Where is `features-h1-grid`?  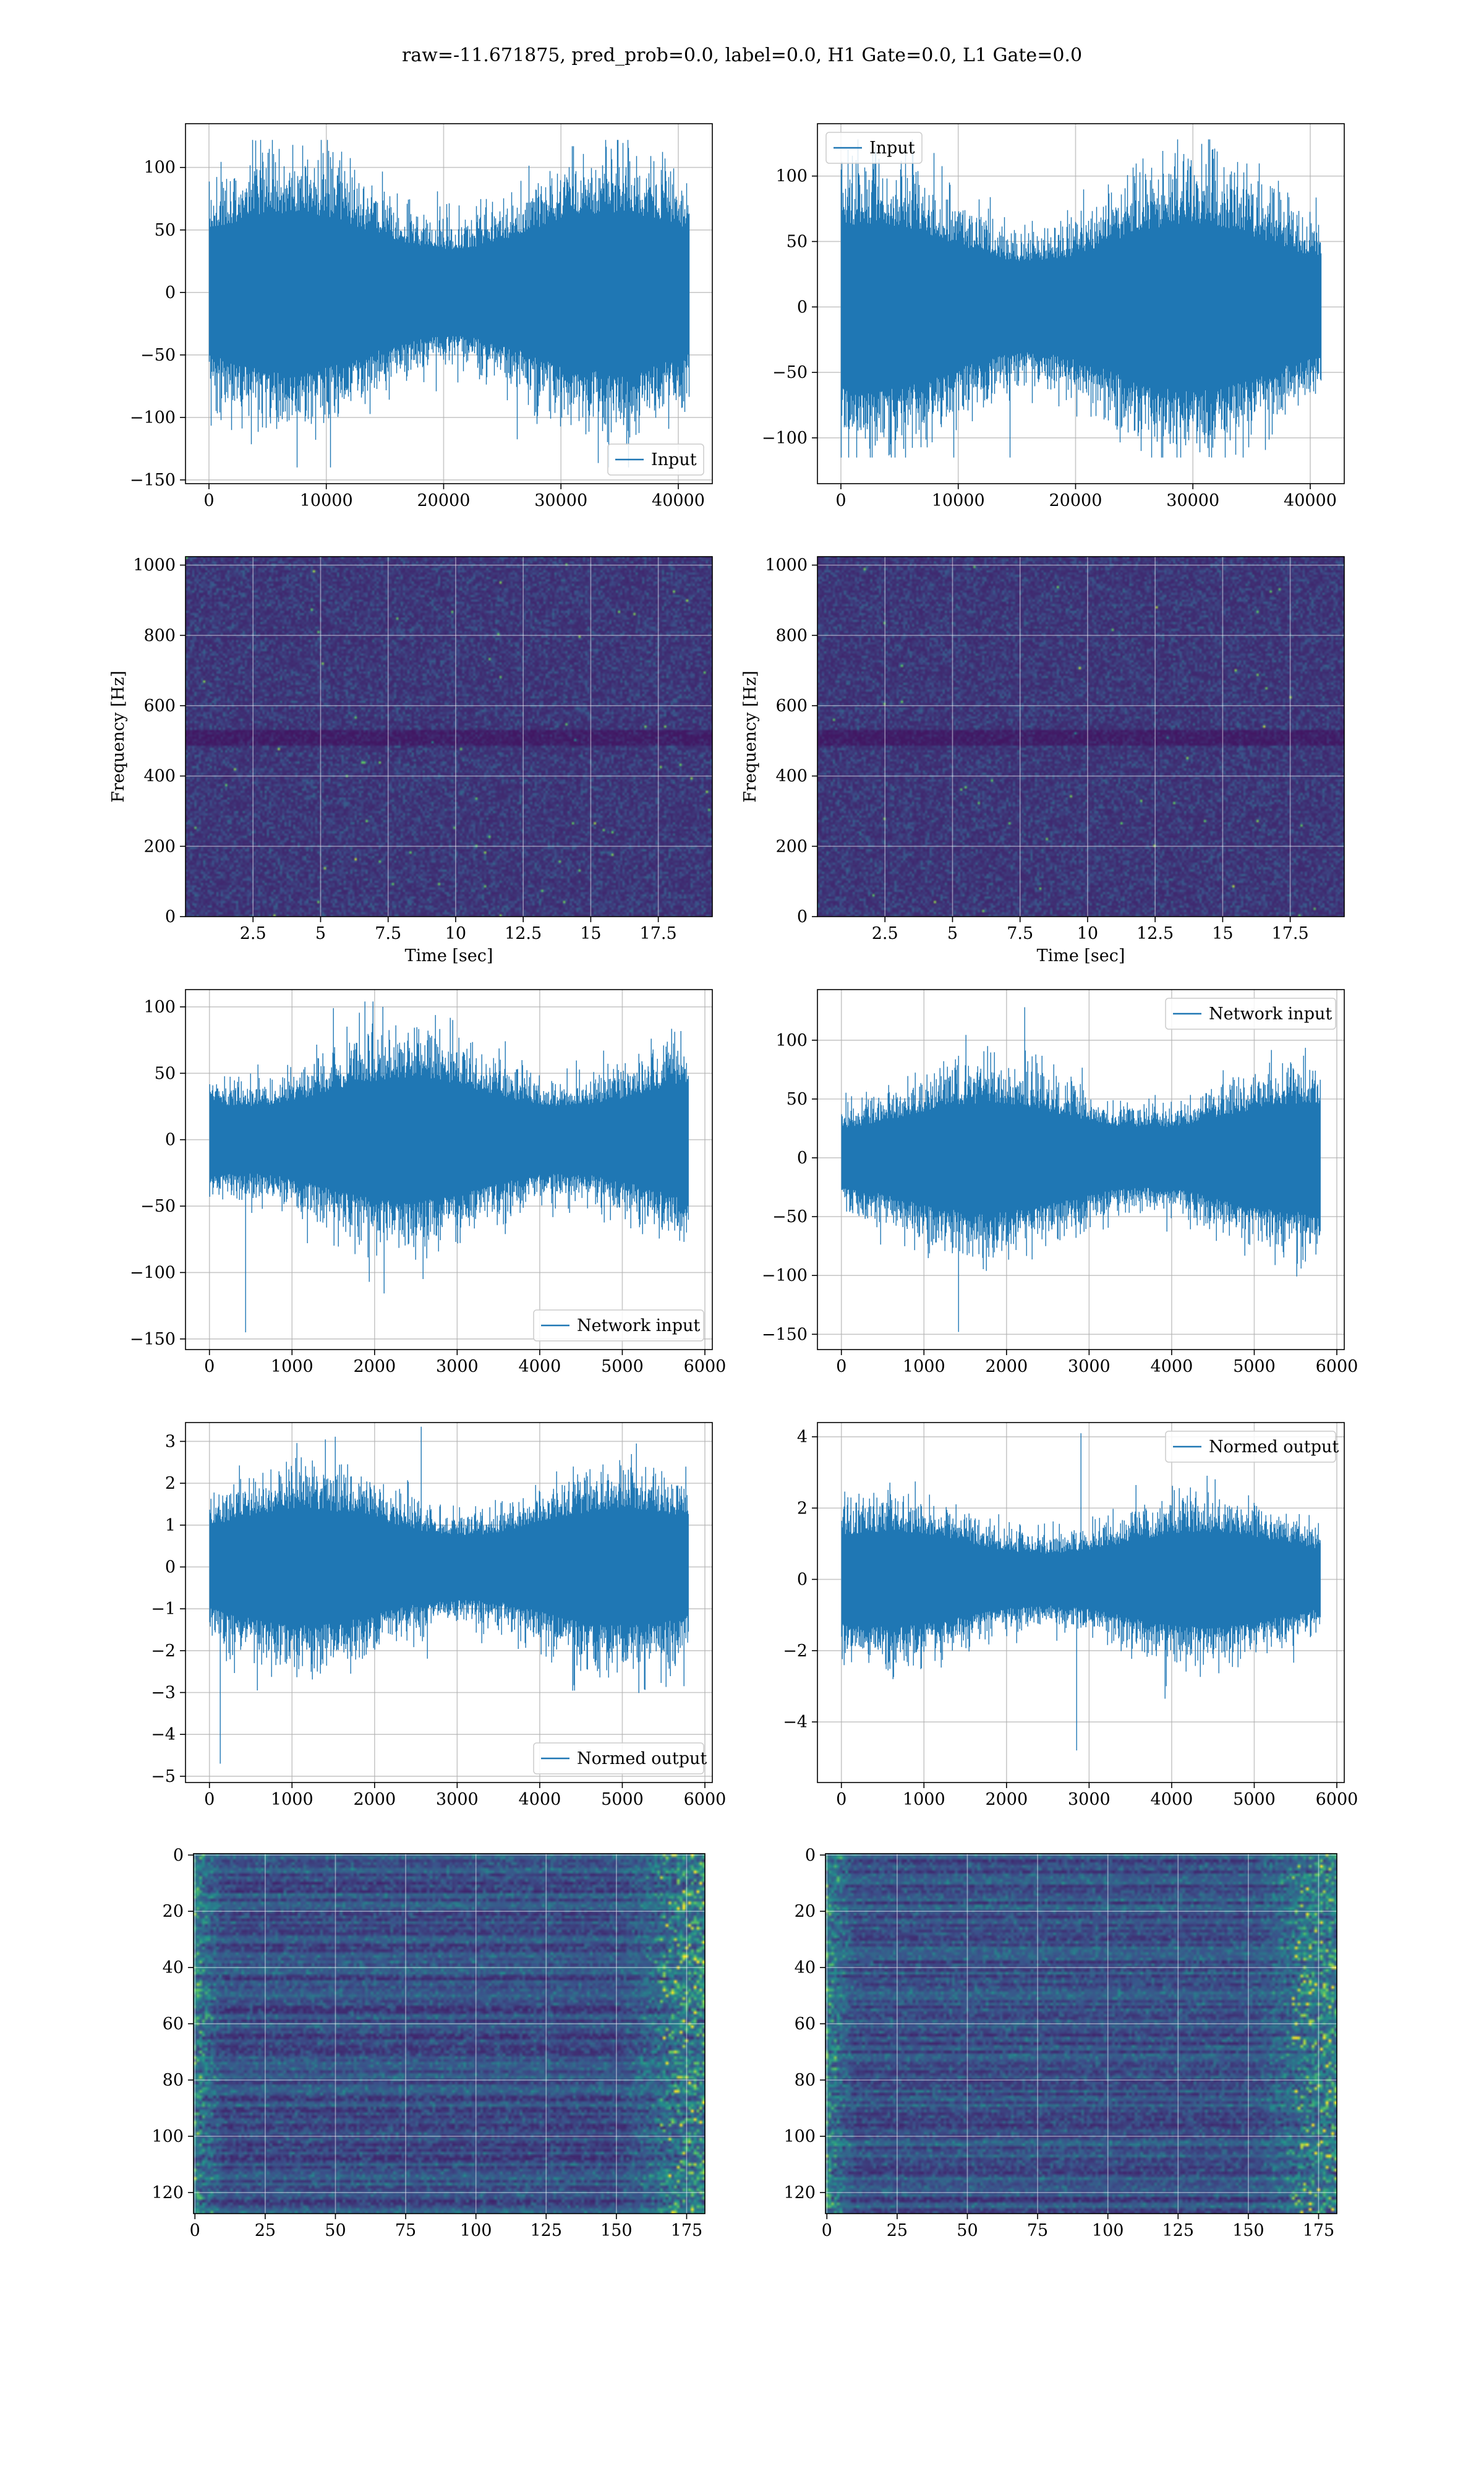
features-h1-grid is located at coordinates (449, 2034).